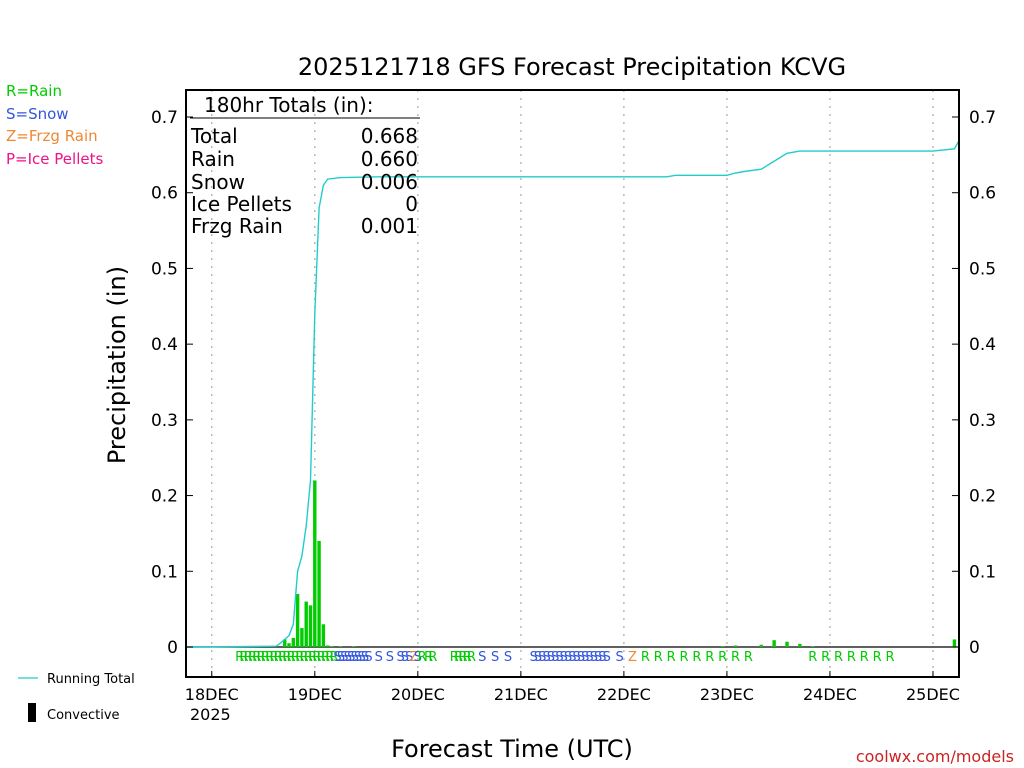 This screenshot has width=1024, height=768. I want to click on y-tick-label-right-0.5: 0.5, so click(982, 269).